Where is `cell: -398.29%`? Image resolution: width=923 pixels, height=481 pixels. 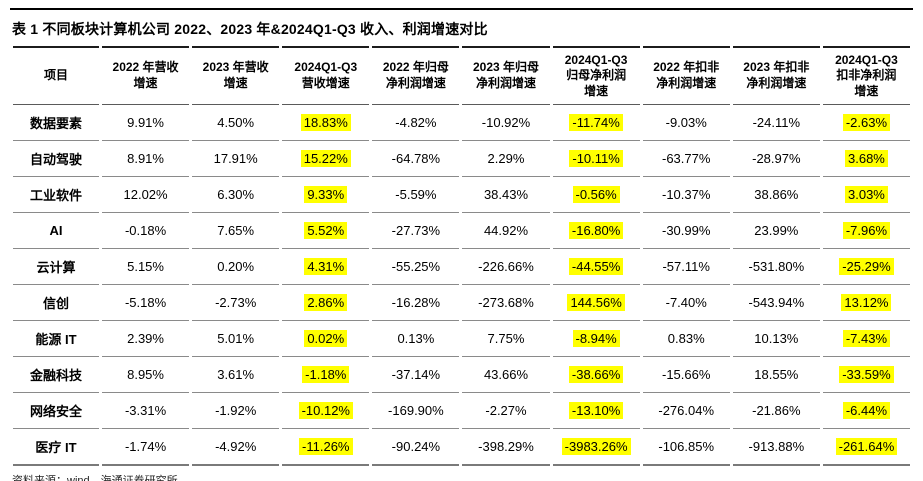
cell: -398.29% is located at coordinates (506, 447).